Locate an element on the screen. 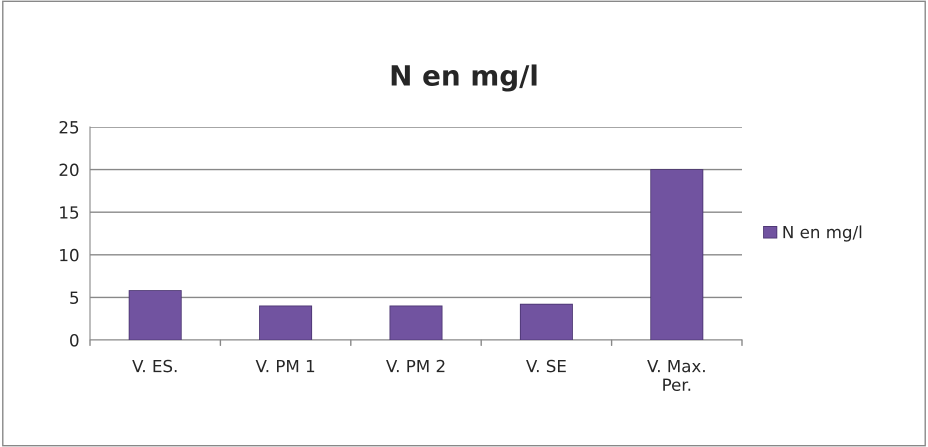 This screenshot has height=447, width=928. y-tick-label: 25 is located at coordinates (69, 127).